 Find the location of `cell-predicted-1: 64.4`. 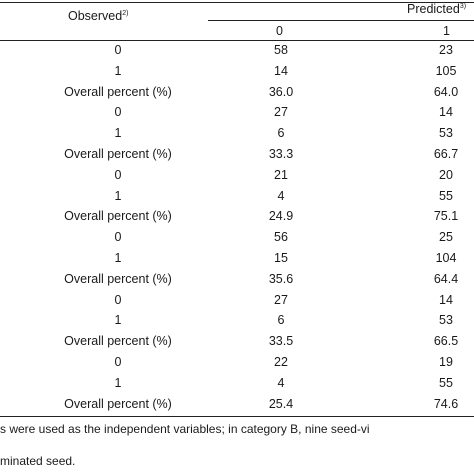

cell-predicted-1: 64.4 is located at coordinates (446, 279).